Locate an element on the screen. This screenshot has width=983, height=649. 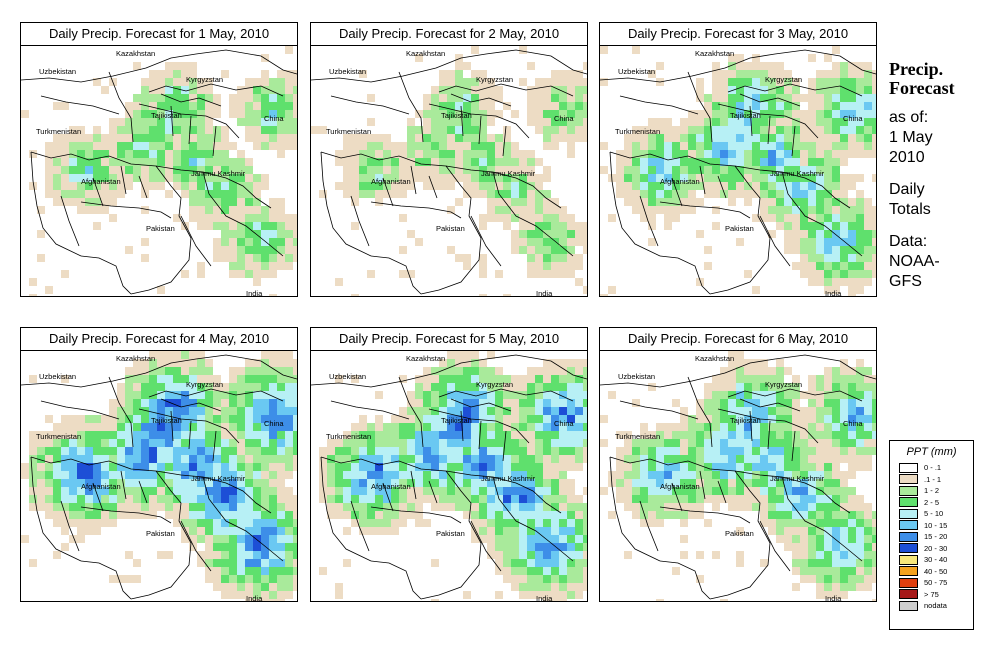
legend-item: 20 - 30 is located at coordinates (936, 549).